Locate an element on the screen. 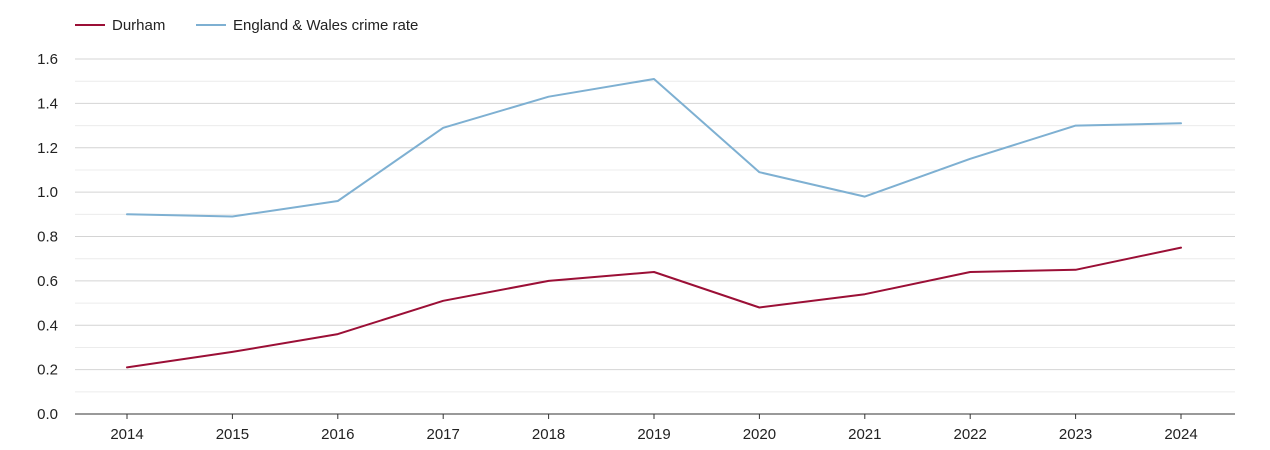 This screenshot has width=1270, height=450. x-tick-label: 2024 is located at coordinates (1180, 434).